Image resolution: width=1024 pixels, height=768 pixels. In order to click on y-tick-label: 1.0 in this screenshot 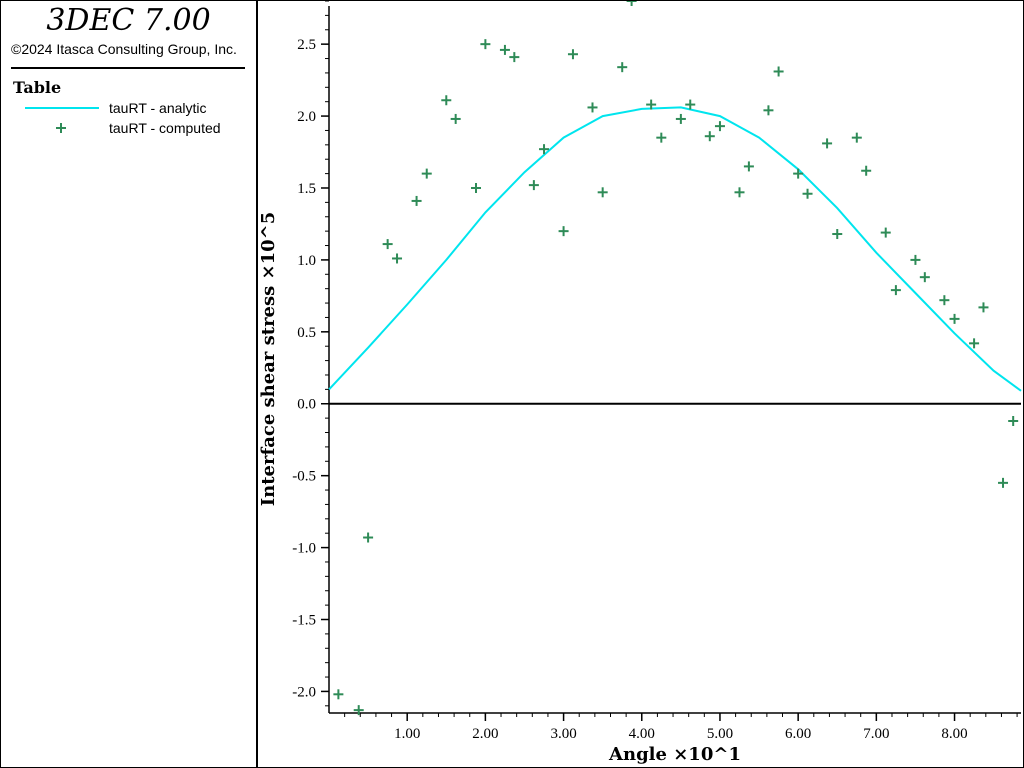, I will do `click(306, 261)`.